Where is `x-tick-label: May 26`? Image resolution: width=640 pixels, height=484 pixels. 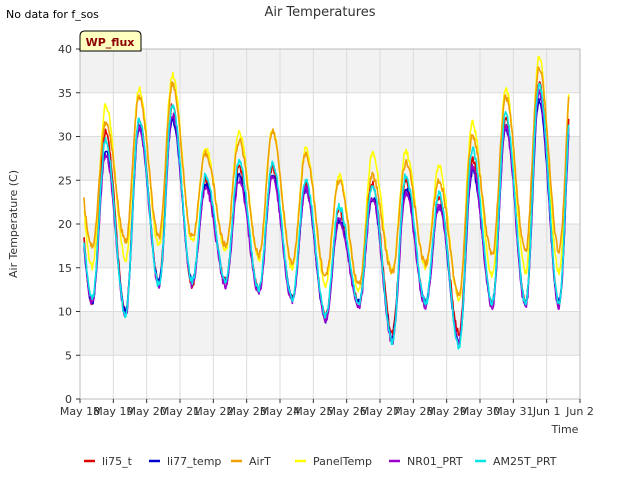 x-tick-label: May 26 is located at coordinates (347, 411).